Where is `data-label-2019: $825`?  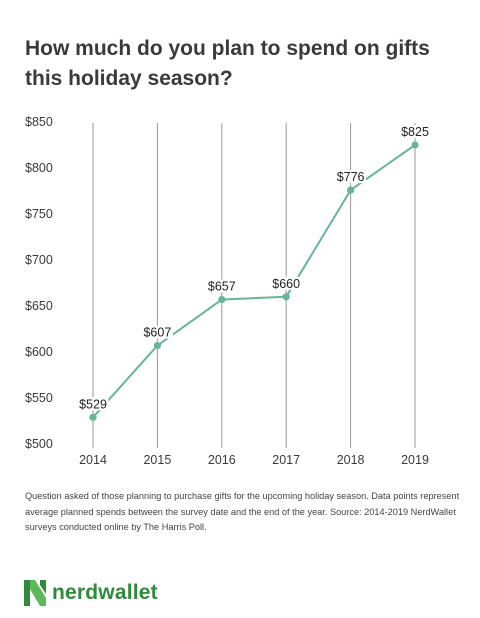 data-label-2019: $825 is located at coordinates (415, 132).